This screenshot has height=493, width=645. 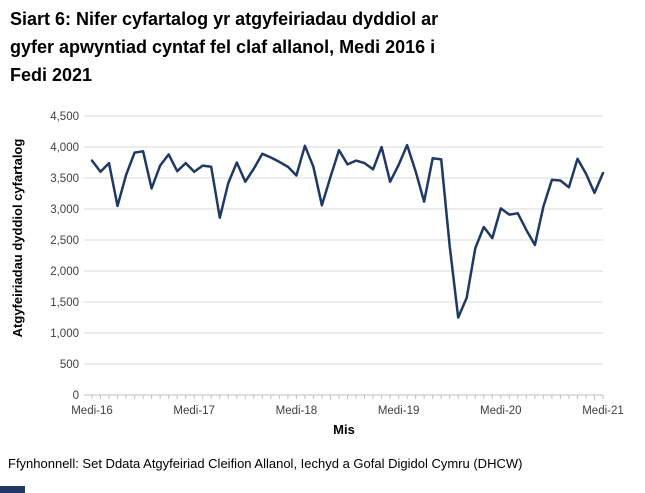 What do you see at coordinates (69, 365) in the screenshot?
I see `y-tick-label: 500` at bounding box center [69, 365].